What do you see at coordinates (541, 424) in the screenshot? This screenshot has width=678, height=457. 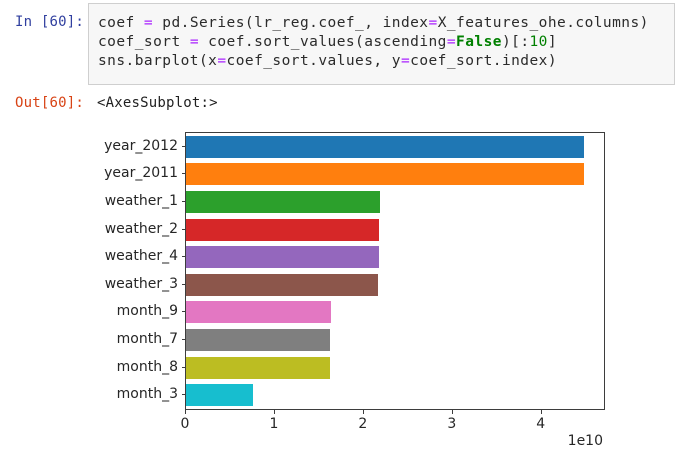 I see `x-tick-label: 4` at bounding box center [541, 424].